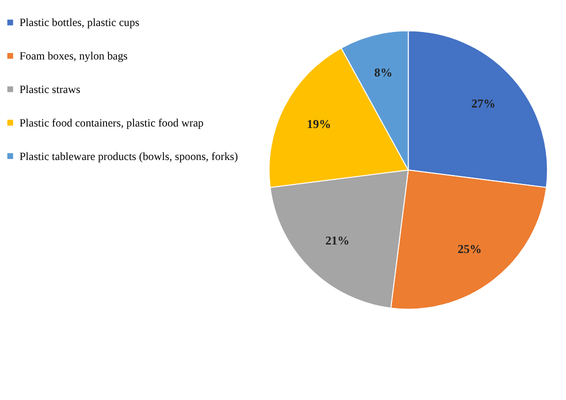  Describe the element at coordinates (111, 123) in the screenshot. I see `legend-label: Plastic food containers, plastic food wrap` at that location.